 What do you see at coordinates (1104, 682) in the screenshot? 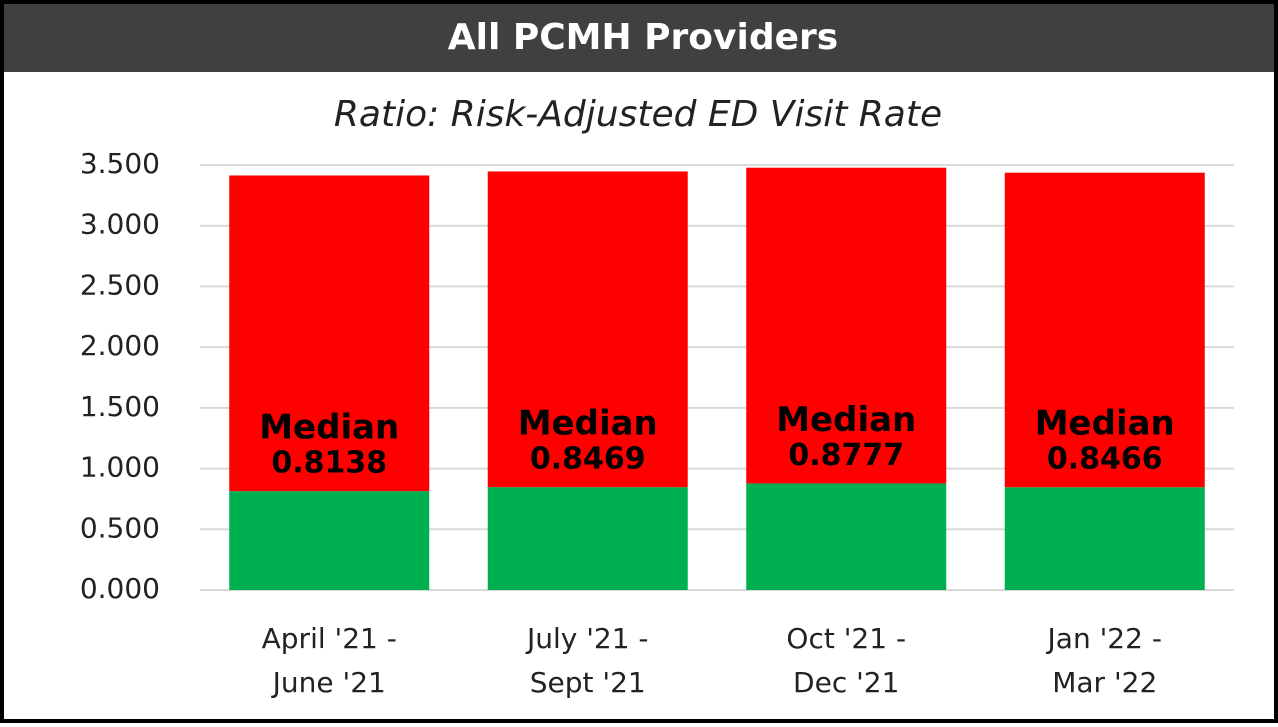
I see `x-tick-label: Mar '22` at bounding box center [1104, 682].